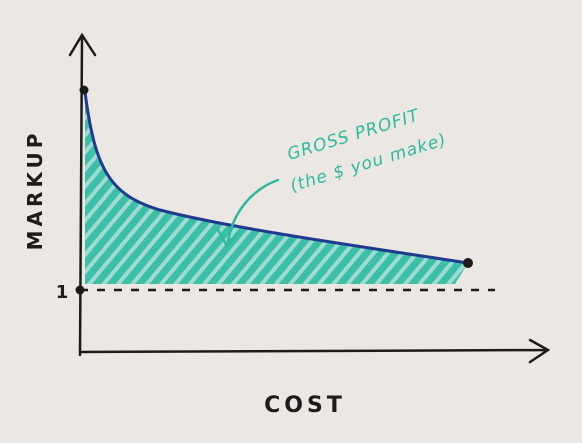  What do you see at coordinates (35, 190) in the screenshot?
I see `y-axis-label: MARKUP` at bounding box center [35, 190].